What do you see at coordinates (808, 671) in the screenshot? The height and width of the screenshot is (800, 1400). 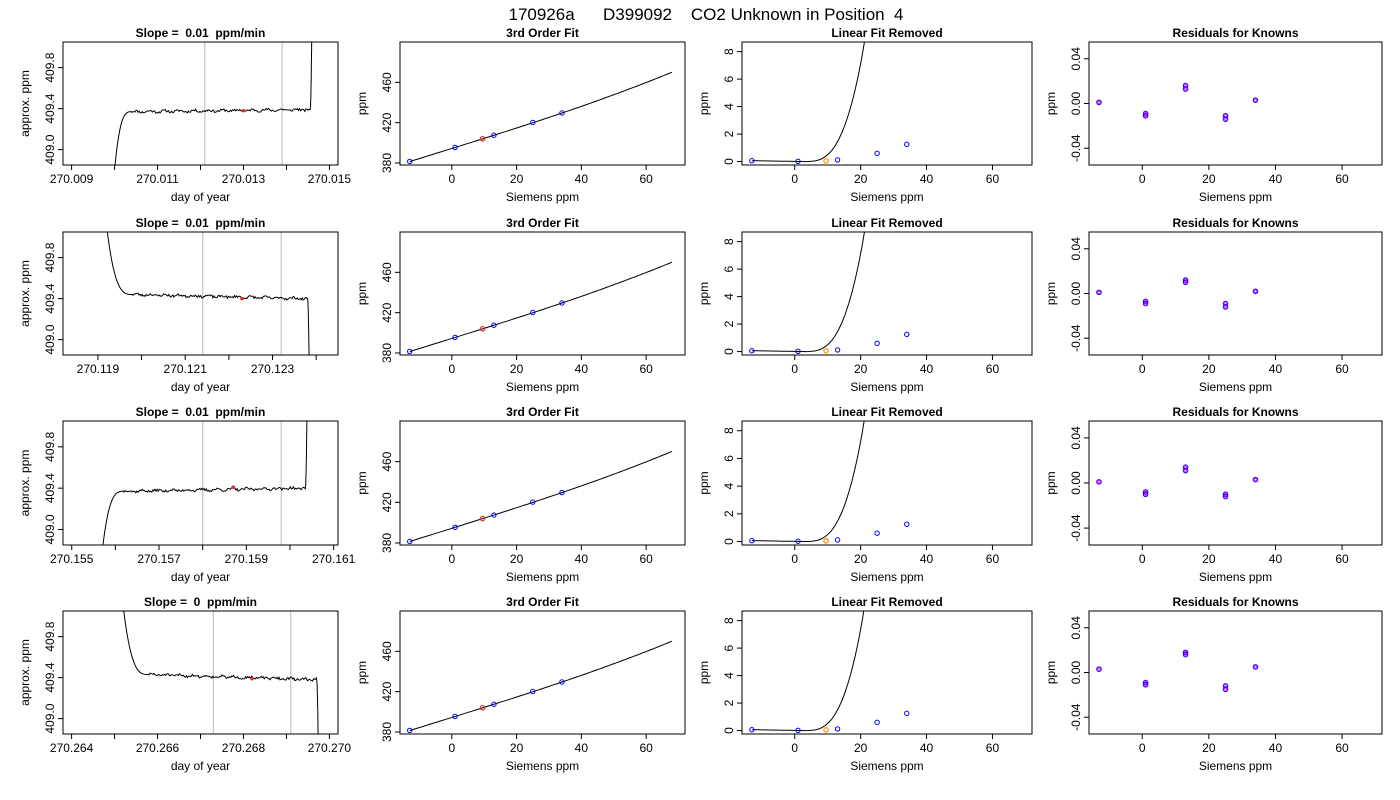 I see `residual-curve` at bounding box center [808, 671].